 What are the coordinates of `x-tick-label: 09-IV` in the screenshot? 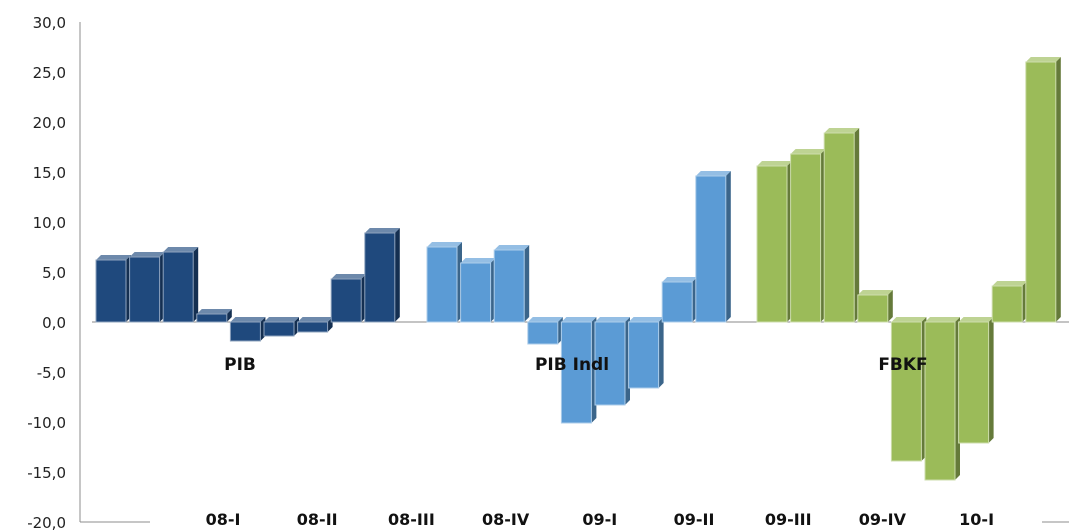 It's located at (883, 519).